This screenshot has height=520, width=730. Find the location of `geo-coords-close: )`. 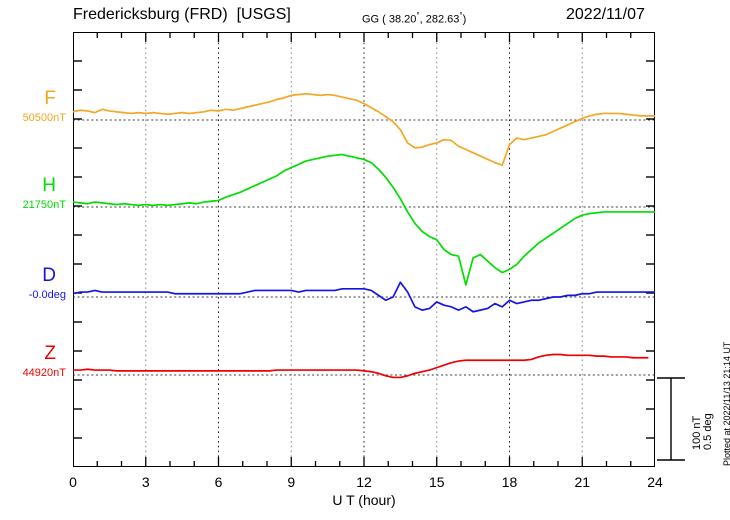

geo-coords-close: ) is located at coordinates (464, 19).